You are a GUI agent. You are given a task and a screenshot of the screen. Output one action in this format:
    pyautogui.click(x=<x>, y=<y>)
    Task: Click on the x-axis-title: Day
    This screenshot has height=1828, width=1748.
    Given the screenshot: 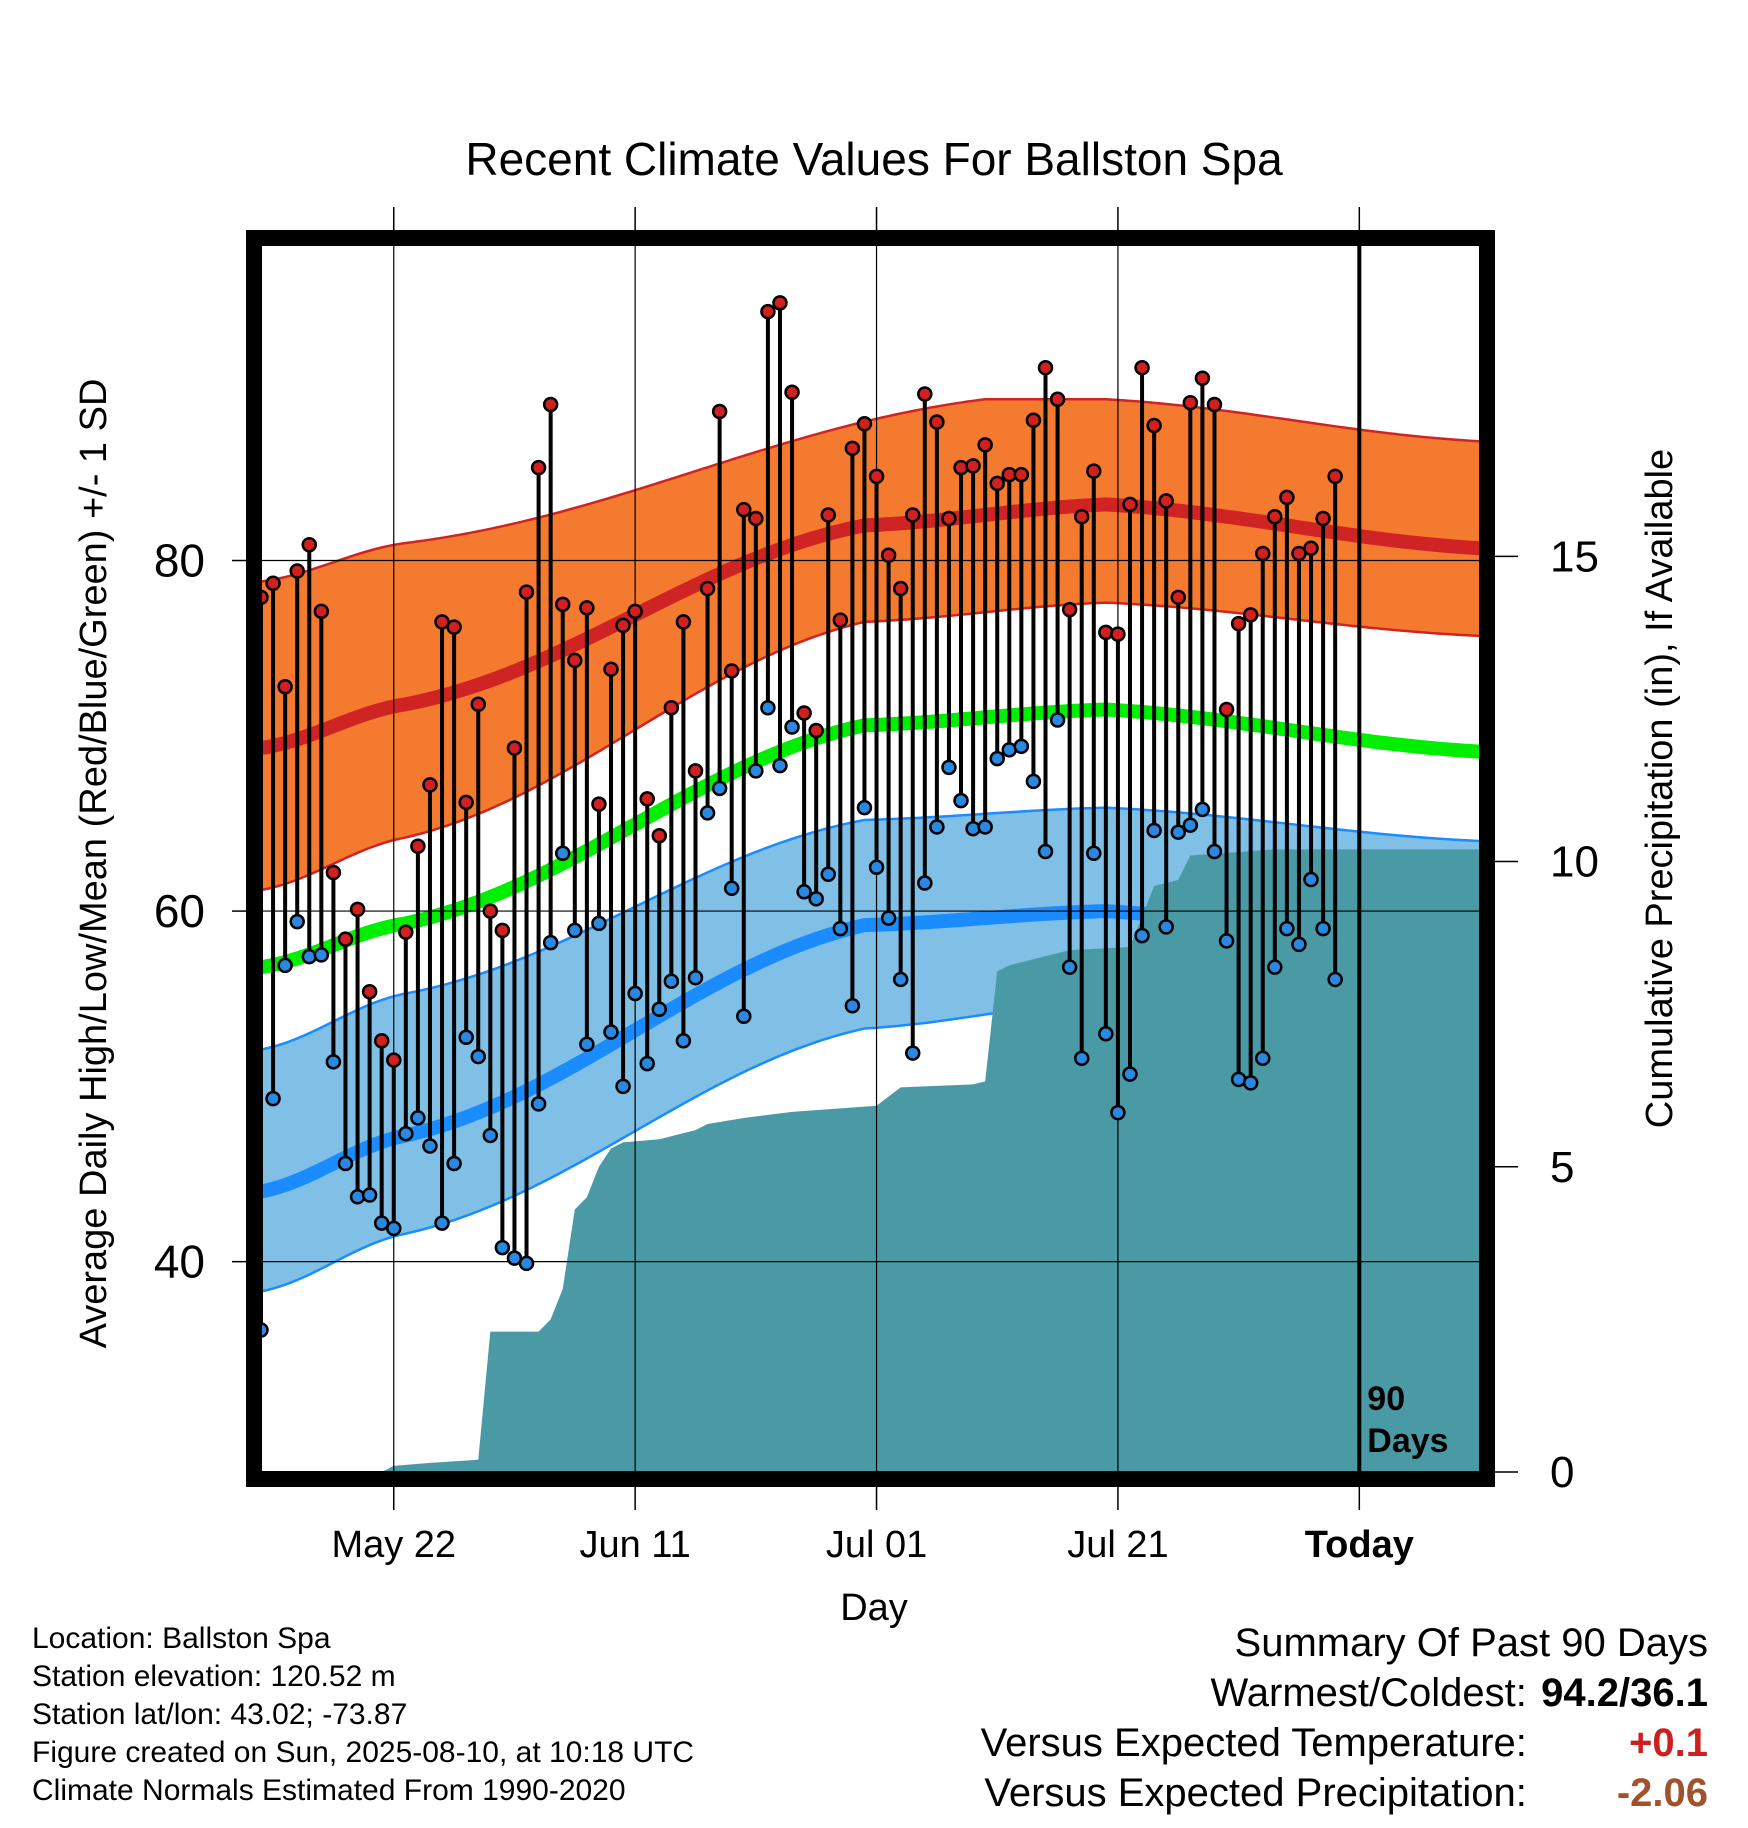 What is the action you would take?
    pyautogui.click(x=874, y=1609)
    